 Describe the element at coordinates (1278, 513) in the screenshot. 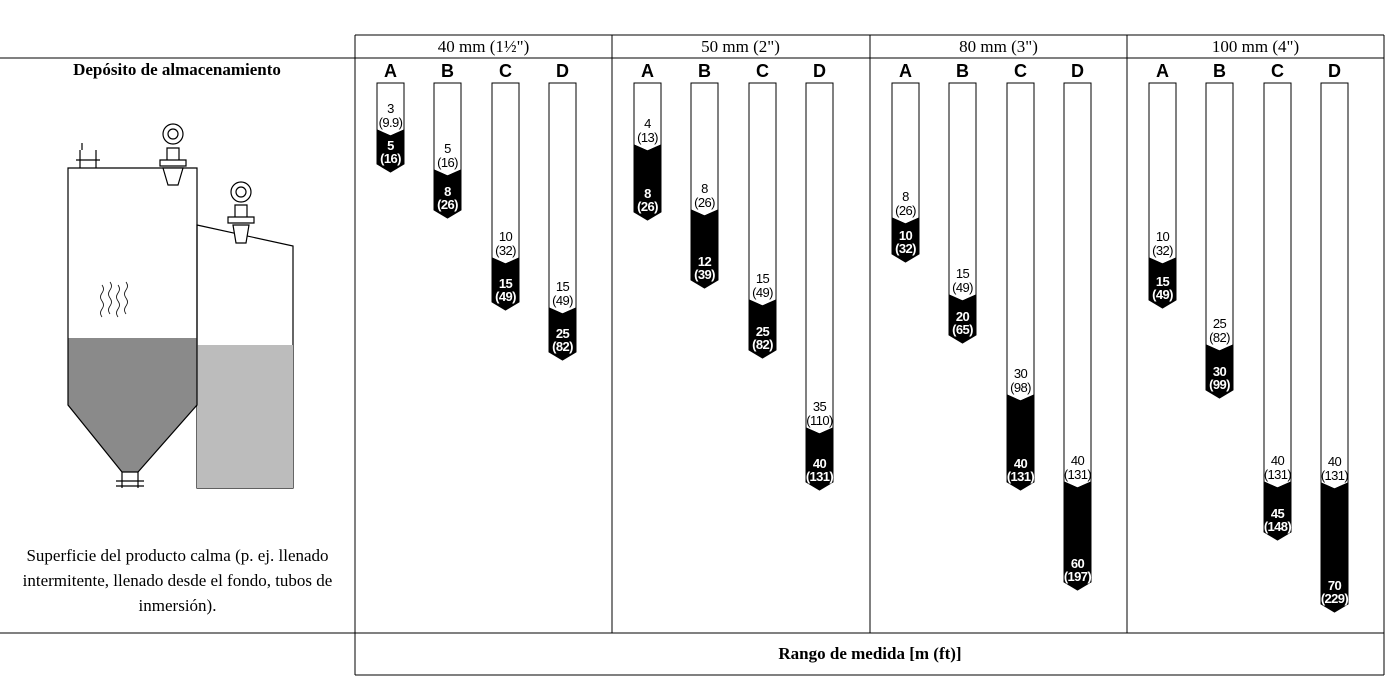

I see `lower-value: 45` at that location.